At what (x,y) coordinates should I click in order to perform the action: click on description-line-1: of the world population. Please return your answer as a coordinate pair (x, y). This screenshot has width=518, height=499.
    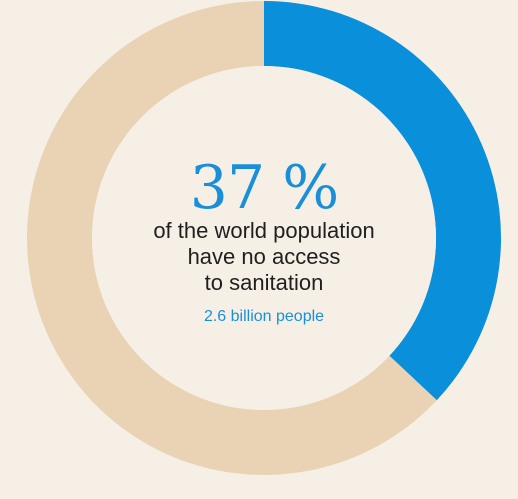
    Looking at the image, I should click on (264, 230).